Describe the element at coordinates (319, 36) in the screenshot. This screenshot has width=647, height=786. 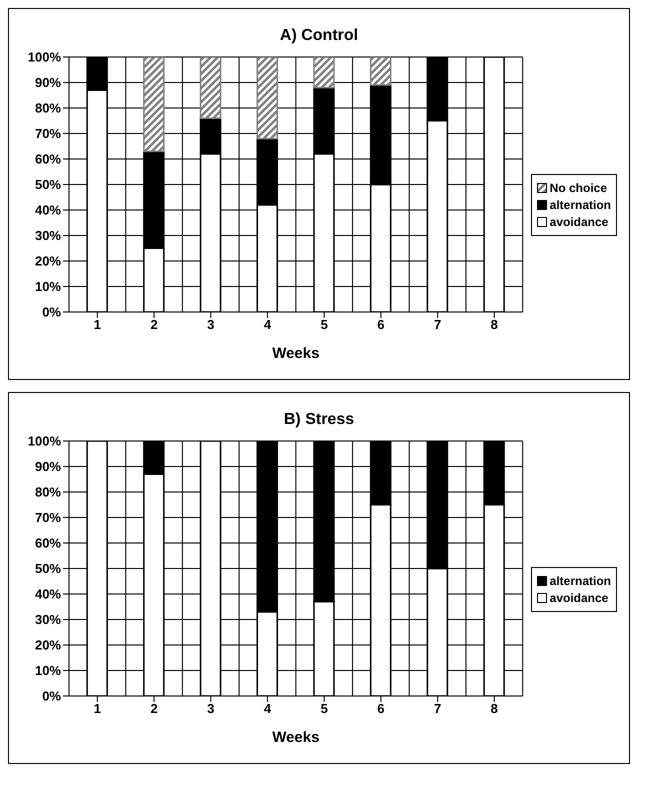
I see `chart-title: A) Control` at that location.